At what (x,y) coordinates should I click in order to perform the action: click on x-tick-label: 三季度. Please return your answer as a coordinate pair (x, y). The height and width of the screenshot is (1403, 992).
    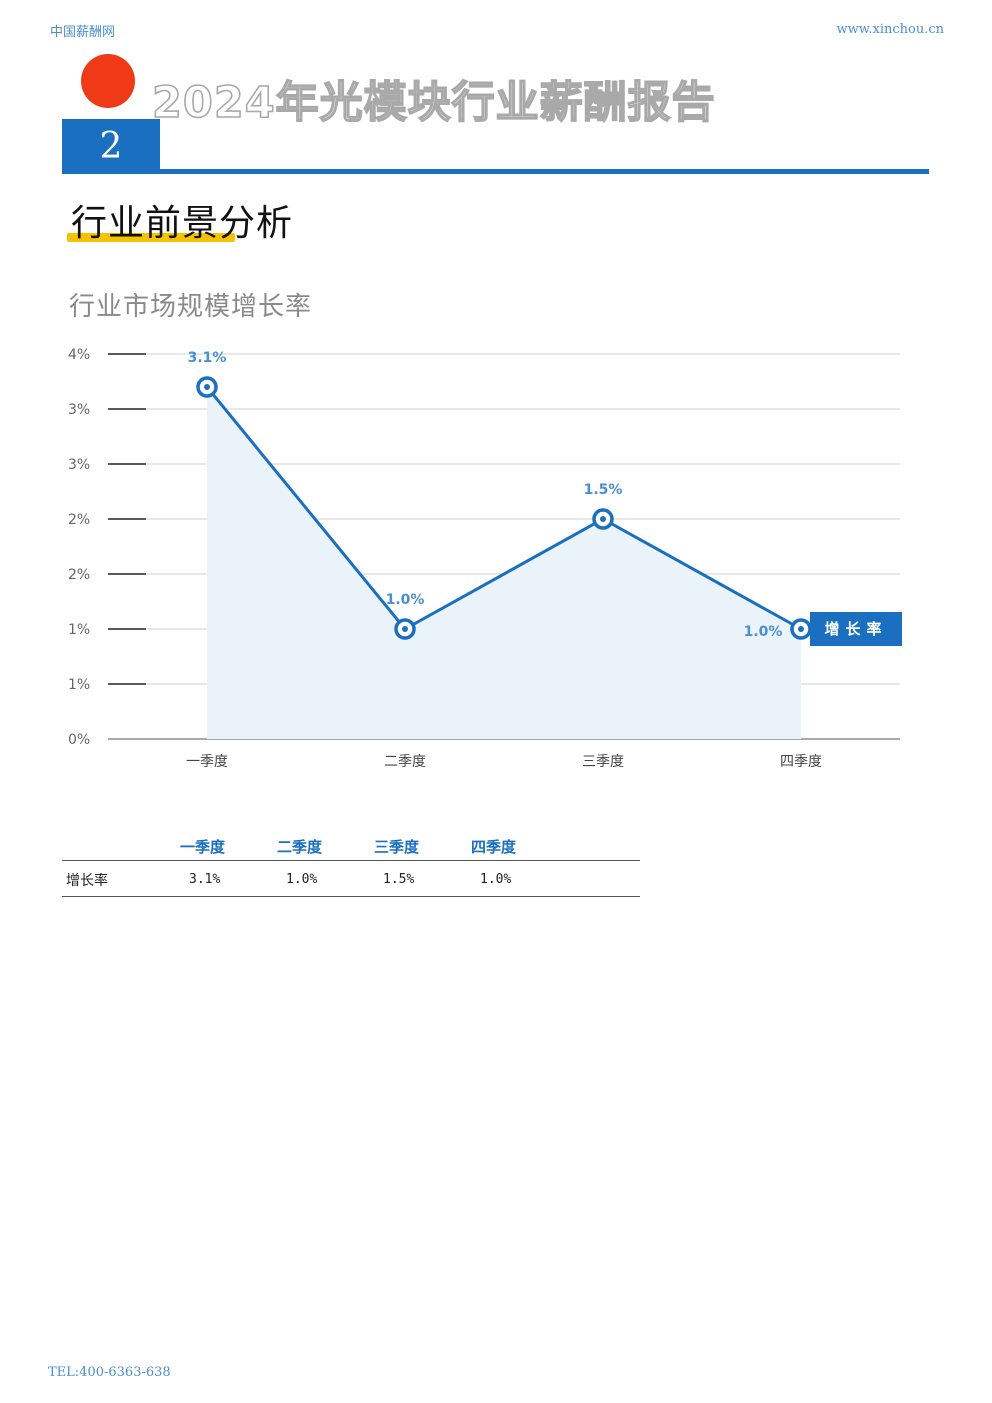
    Looking at the image, I should click on (603, 762).